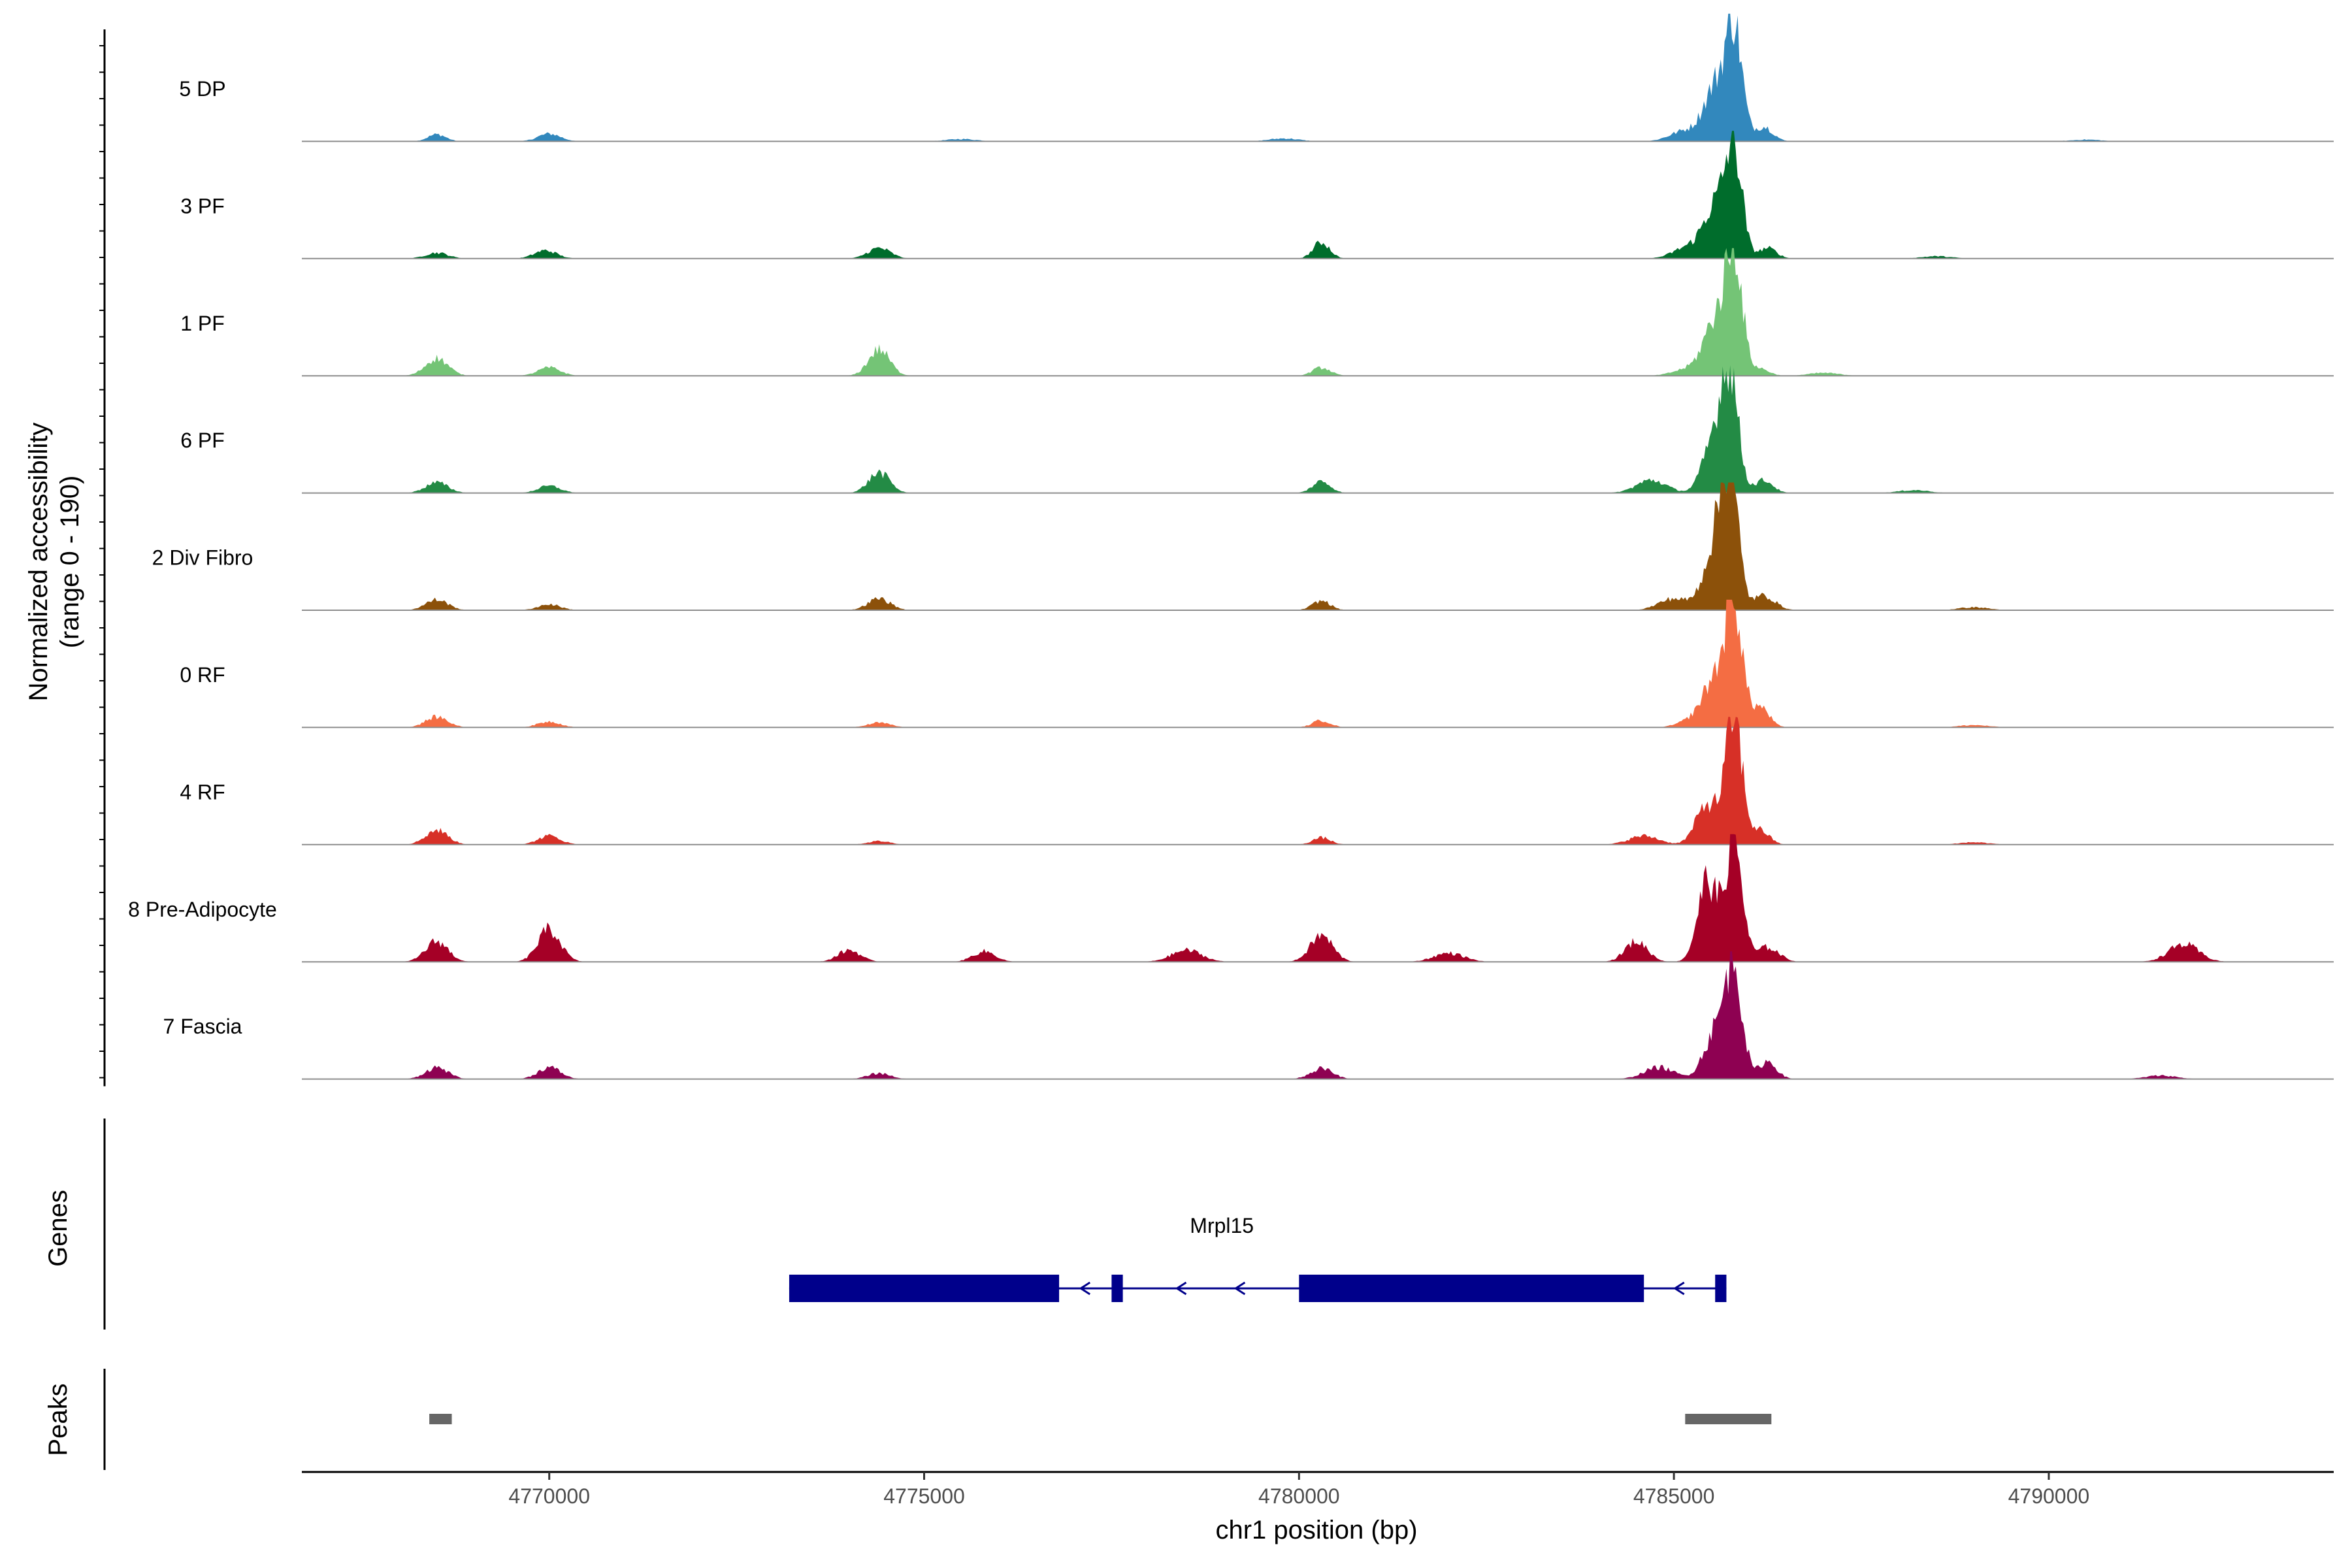 Image resolution: width=2352 pixels, height=1568 pixels. I want to click on track-6: 0 RF, so click(1257, 663).